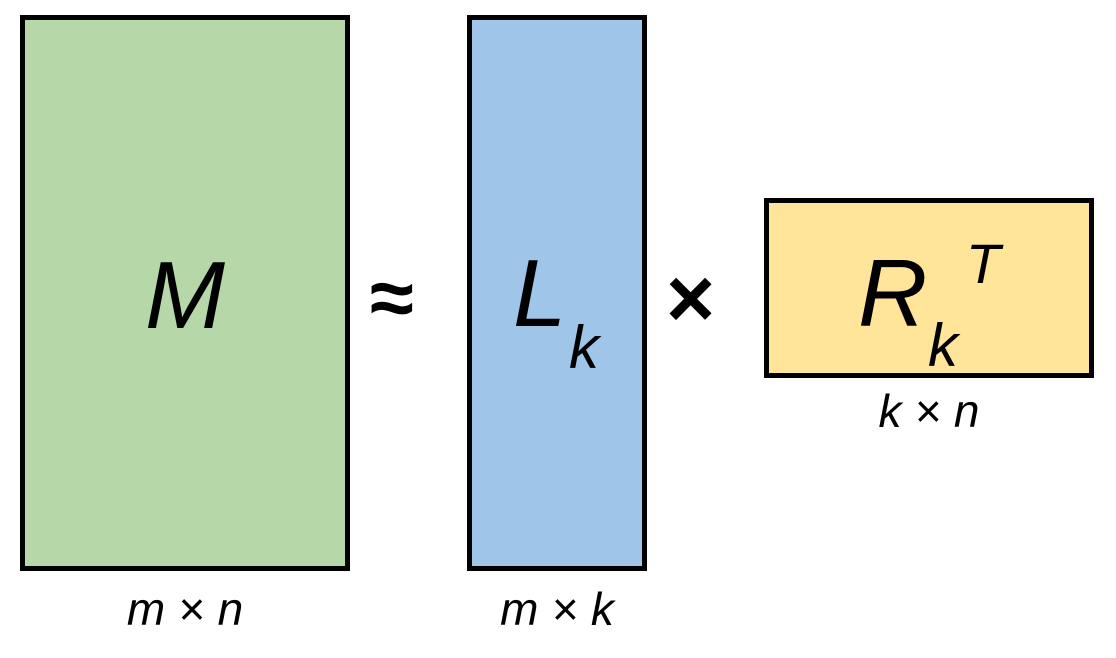 Image resolution: width=1116 pixels, height=658 pixels. Describe the element at coordinates (691, 298) in the screenshot. I see `times-operator: ×` at that location.